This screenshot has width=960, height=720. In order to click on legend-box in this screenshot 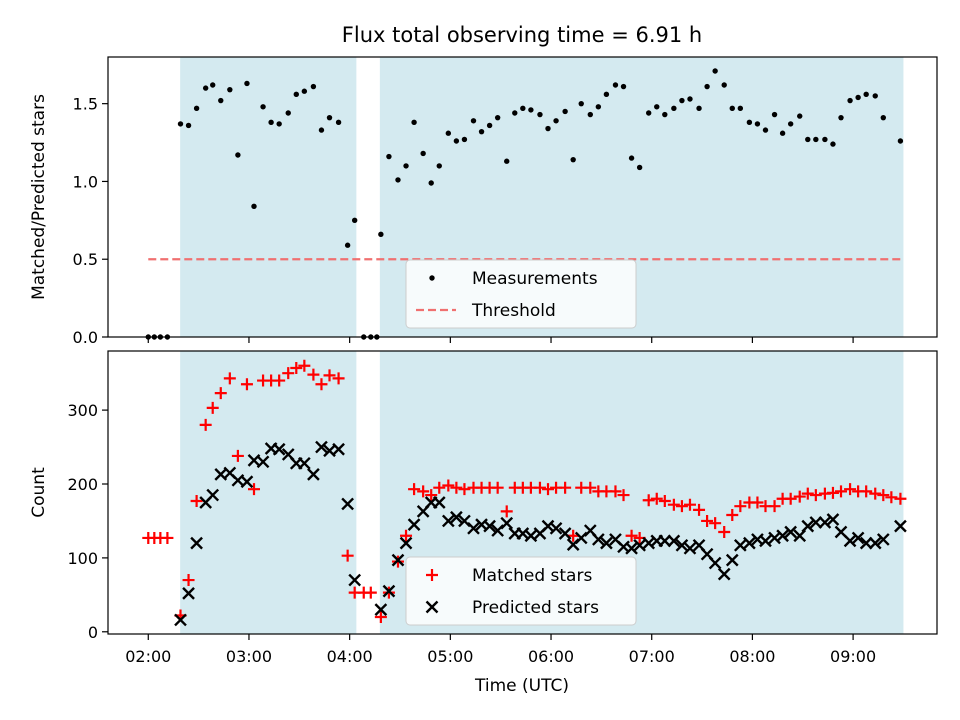, I will do `click(521, 294)`.